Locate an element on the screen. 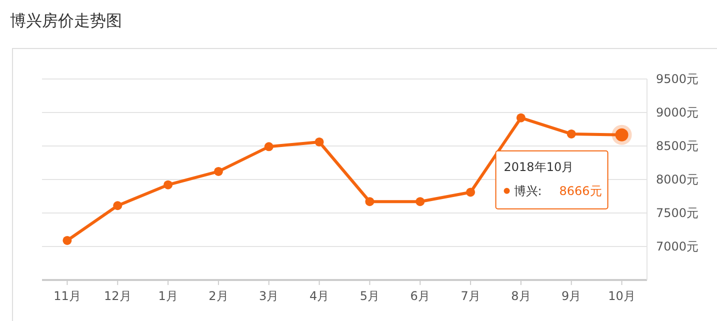  x-tick-label: 1月 is located at coordinates (168, 296).